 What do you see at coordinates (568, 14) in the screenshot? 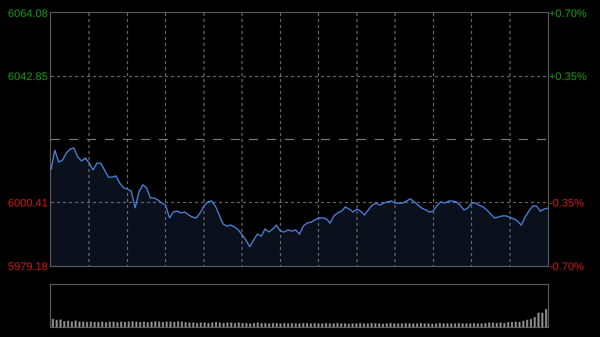
I see `y2-tick-label: +0.70%` at bounding box center [568, 14].